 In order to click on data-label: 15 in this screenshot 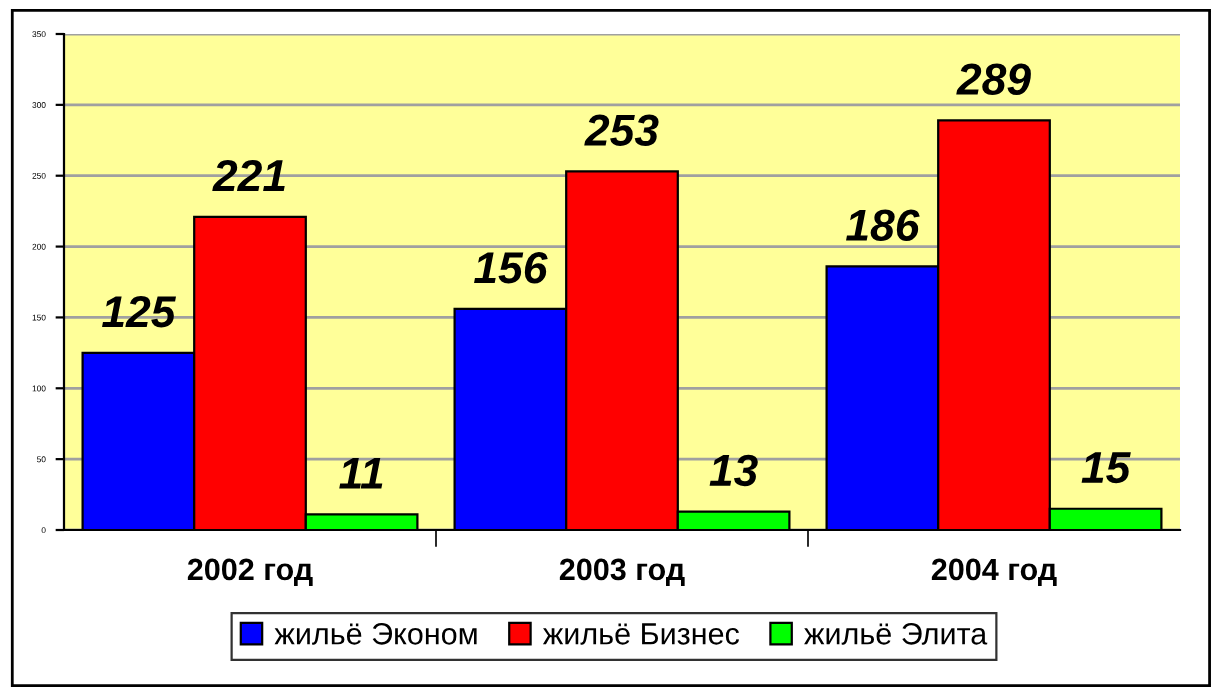, I will do `click(1106, 468)`.